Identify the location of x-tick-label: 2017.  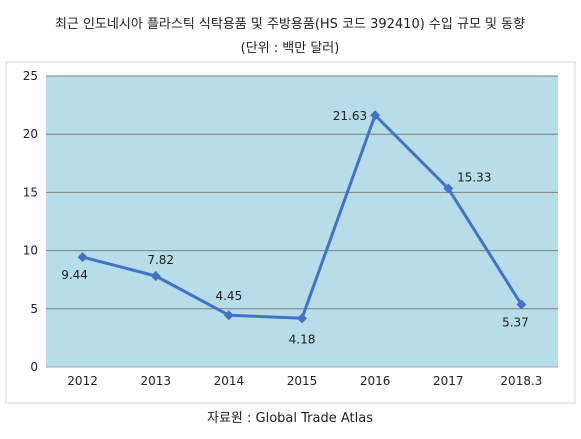
(448, 381).